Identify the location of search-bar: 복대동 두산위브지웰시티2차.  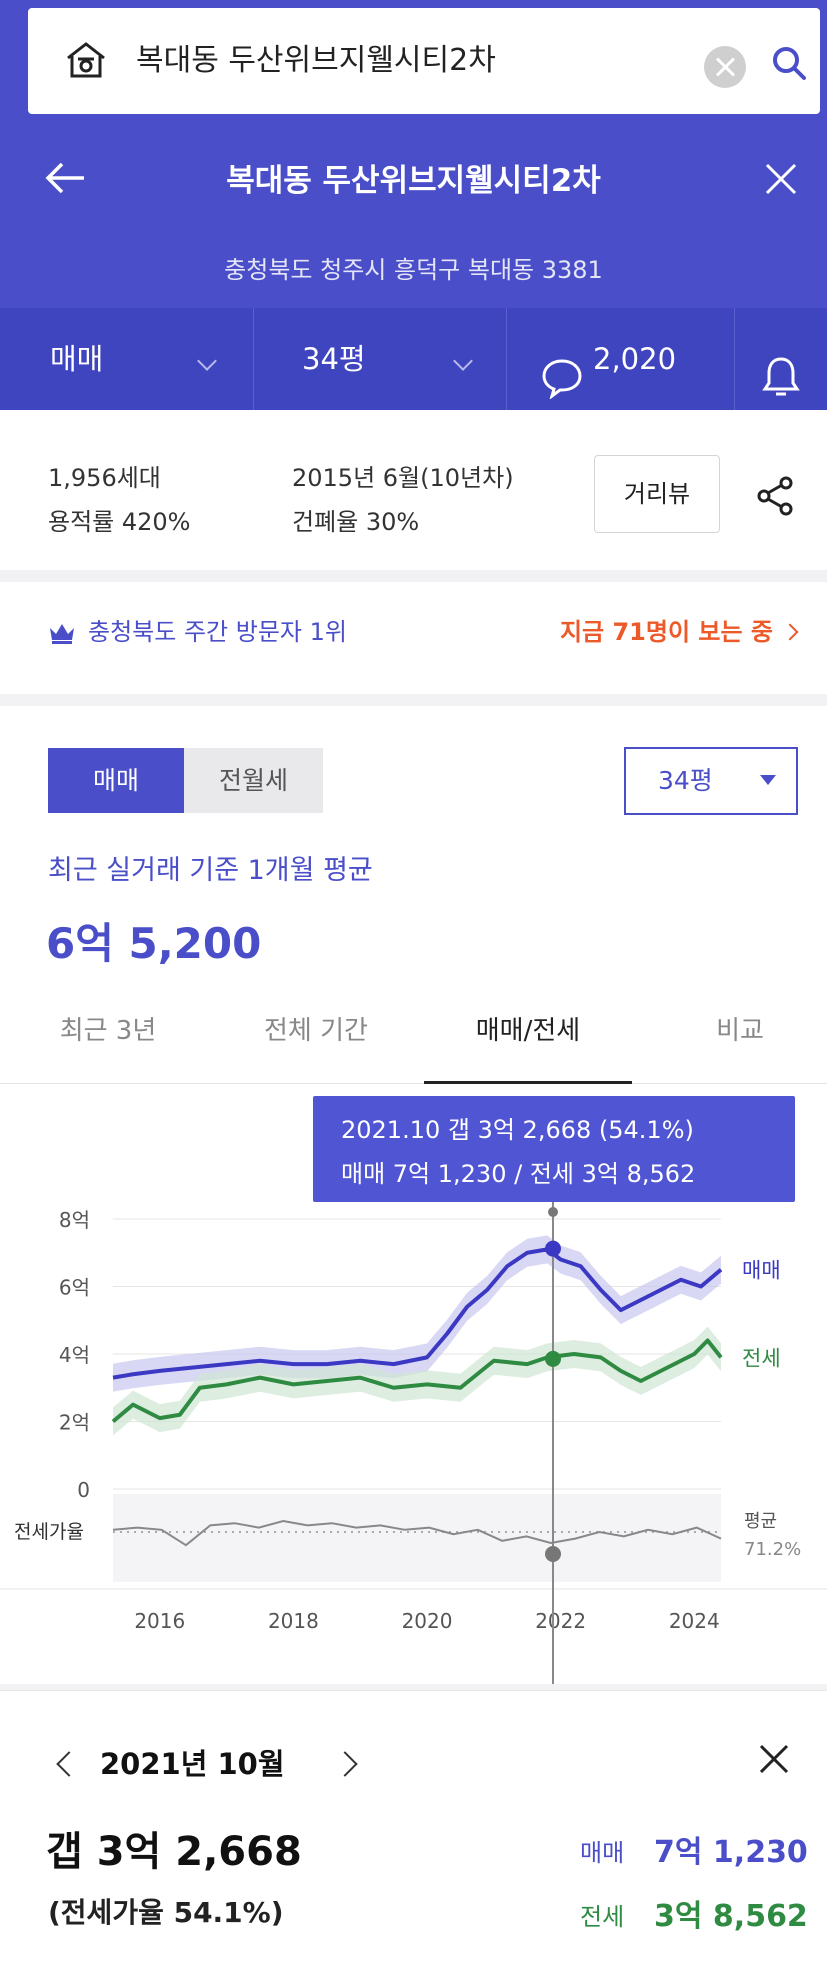
(424, 61).